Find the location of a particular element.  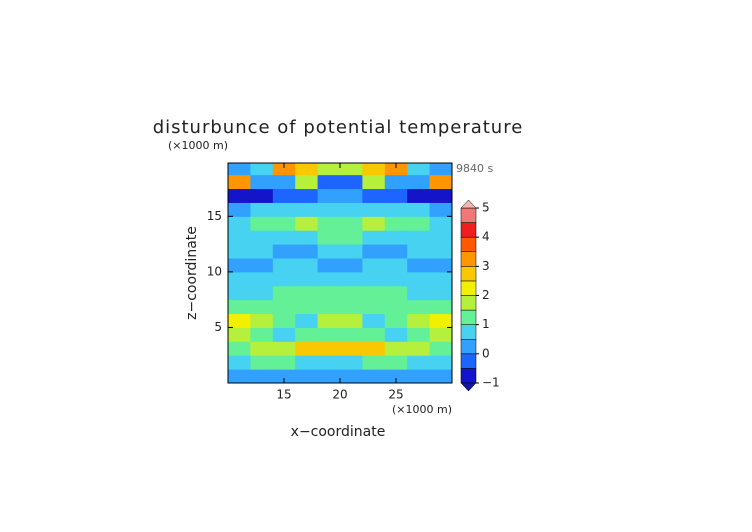

y-axis-label: z−coordinate is located at coordinates (192, 273).